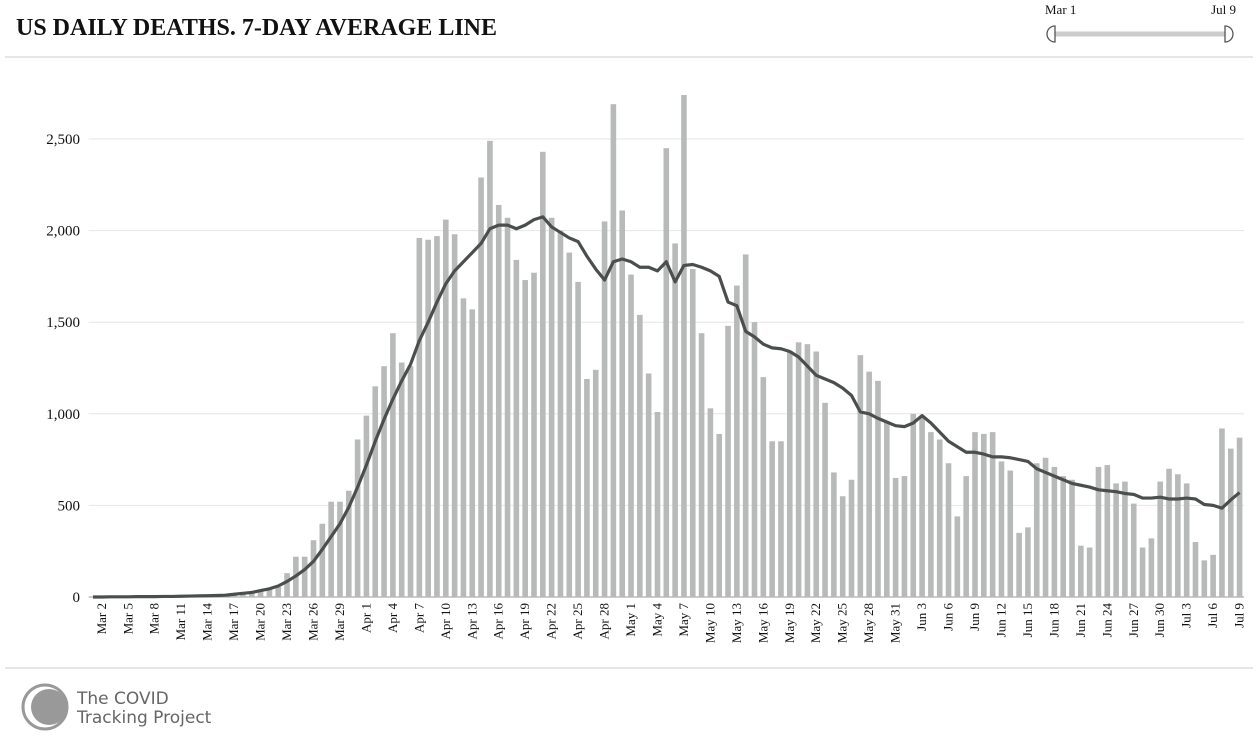 The height and width of the screenshot is (743, 1259). I want to click on x-tick-label: Jun 21, so click(1080, 620).